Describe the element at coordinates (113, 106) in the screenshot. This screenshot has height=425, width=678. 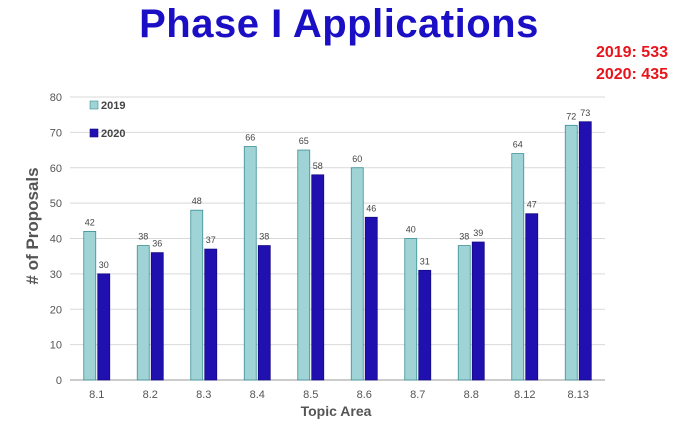
I see `legend-label-2019: 2019` at that location.